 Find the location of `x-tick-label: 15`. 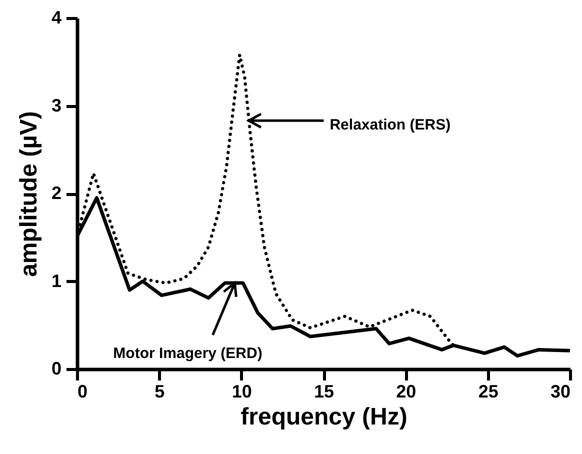

x-tick-label: 15 is located at coordinates (324, 392).